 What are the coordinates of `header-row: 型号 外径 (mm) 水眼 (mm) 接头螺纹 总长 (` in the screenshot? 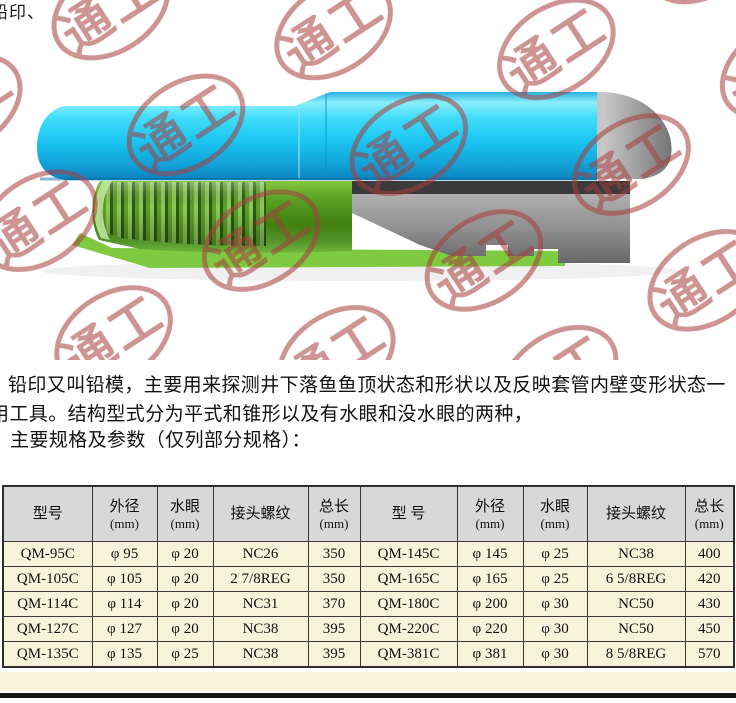 It's located at (368, 513).